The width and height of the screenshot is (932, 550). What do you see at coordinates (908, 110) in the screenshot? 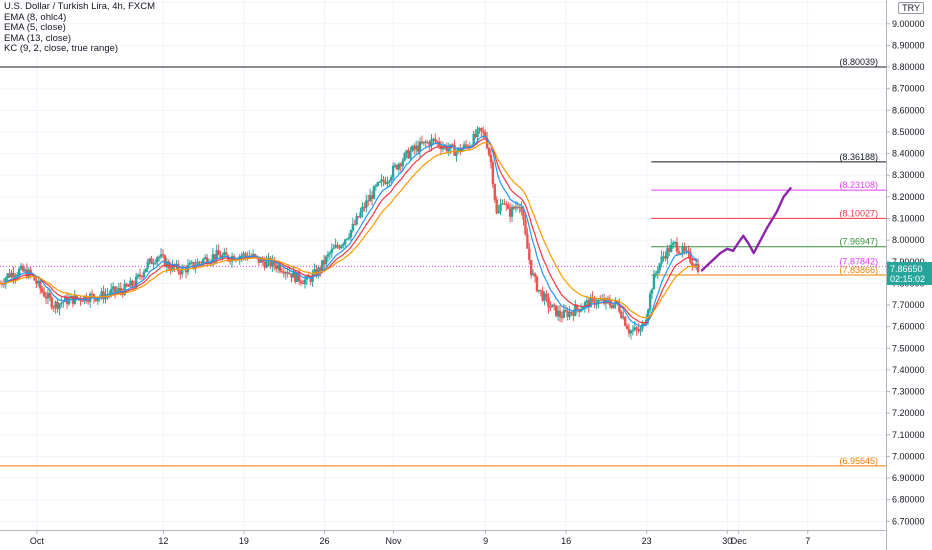
I see `price-tick-label: 8.60000` at bounding box center [908, 110].